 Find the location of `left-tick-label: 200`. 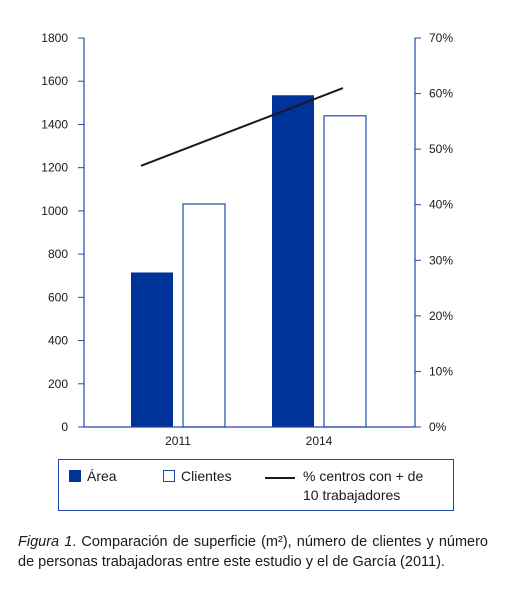

left-tick-label: 200 is located at coordinates (58, 384).